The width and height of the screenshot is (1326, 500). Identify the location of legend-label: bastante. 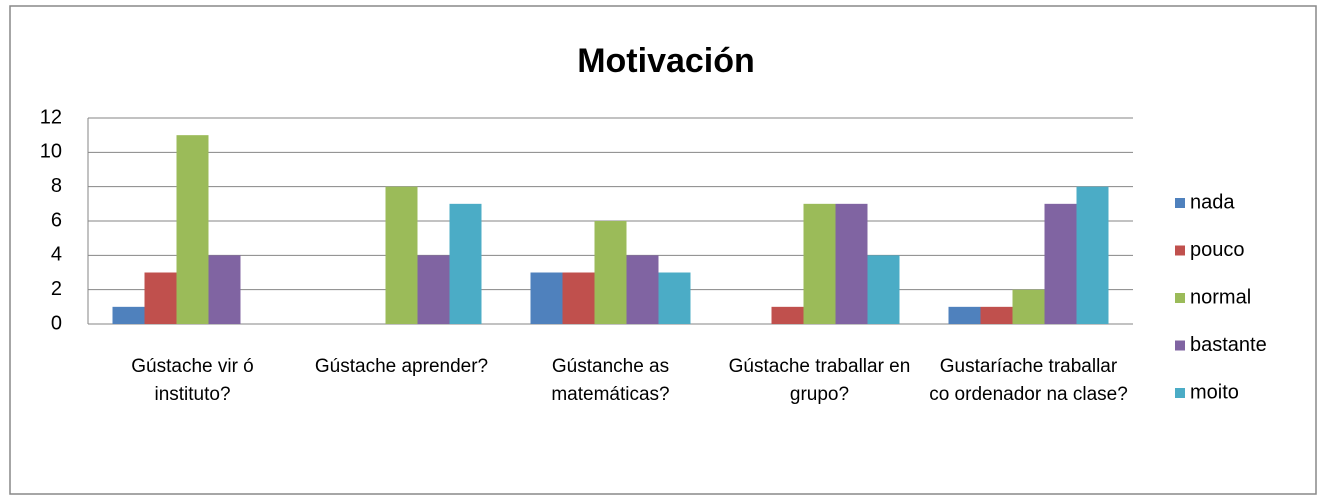
(1228, 345).